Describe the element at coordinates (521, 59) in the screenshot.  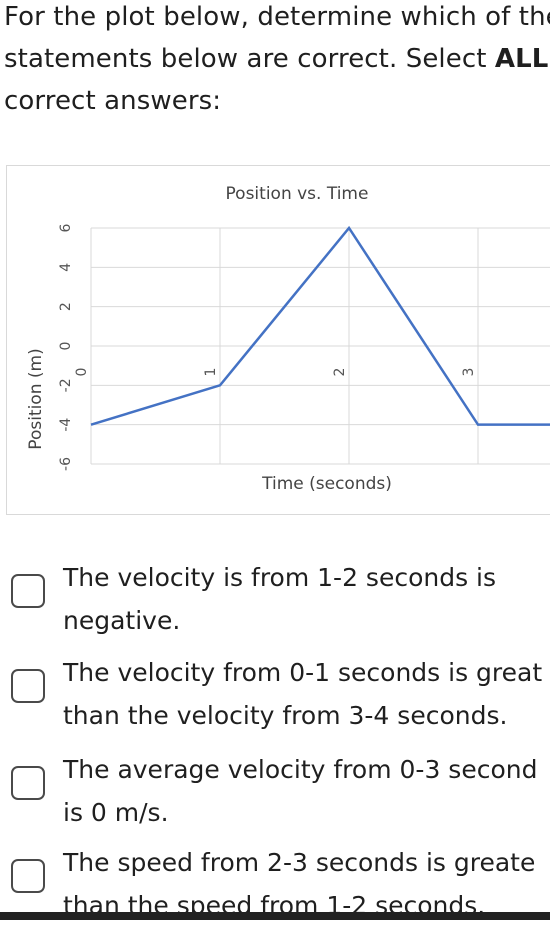
I see `question-emphasis-all: ALL` at that location.